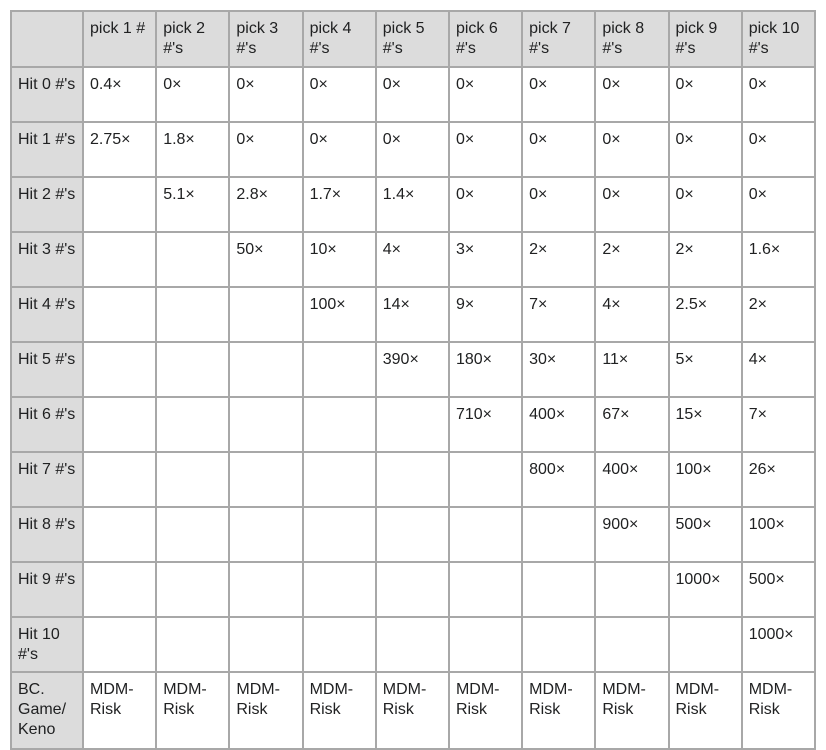 This screenshot has height=750, width=826. I want to click on payout-cell: 1.7×, so click(339, 204).